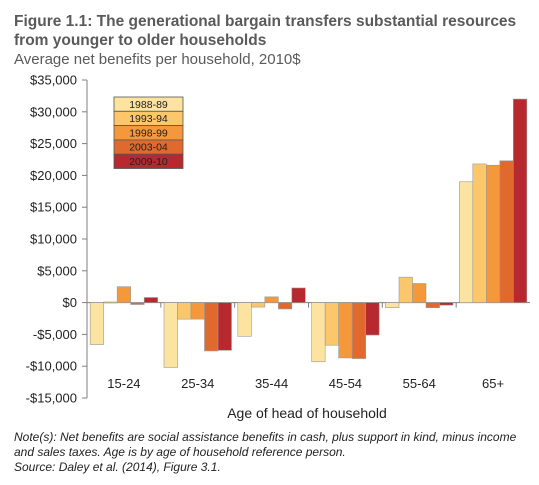 This screenshot has height=485, width=539. What do you see at coordinates (148, 133) in the screenshot?
I see `legend-label-1998-99: 1998-99` at bounding box center [148, 133].